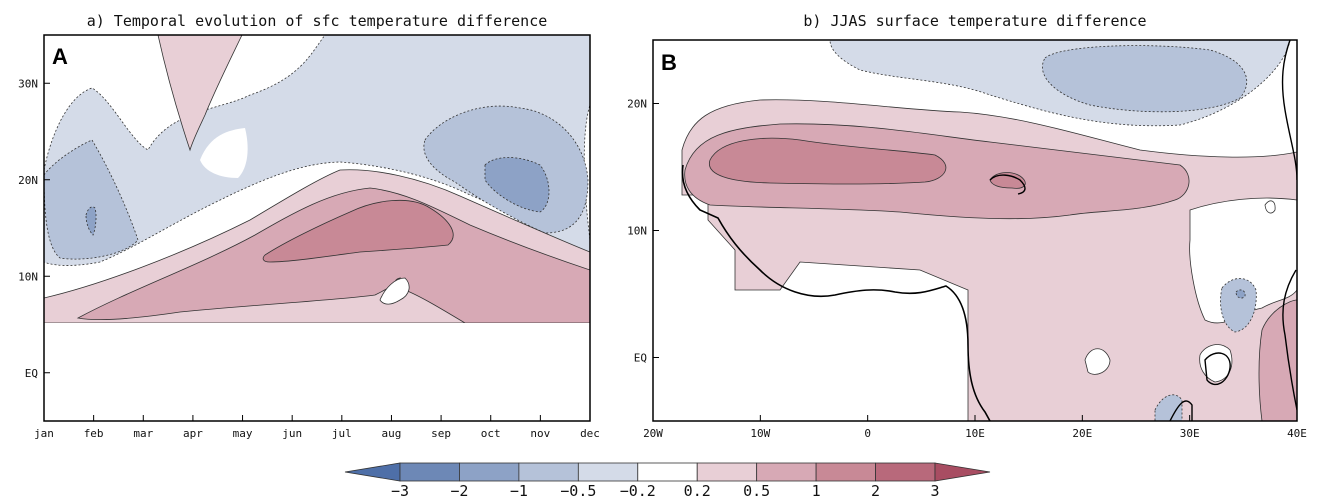 This screenshot has width=1320, height=499. What do you see at coordinates (392, 433) in the screenshot?
I see `x-tick-label: aug` at bounding box center [392, 433].